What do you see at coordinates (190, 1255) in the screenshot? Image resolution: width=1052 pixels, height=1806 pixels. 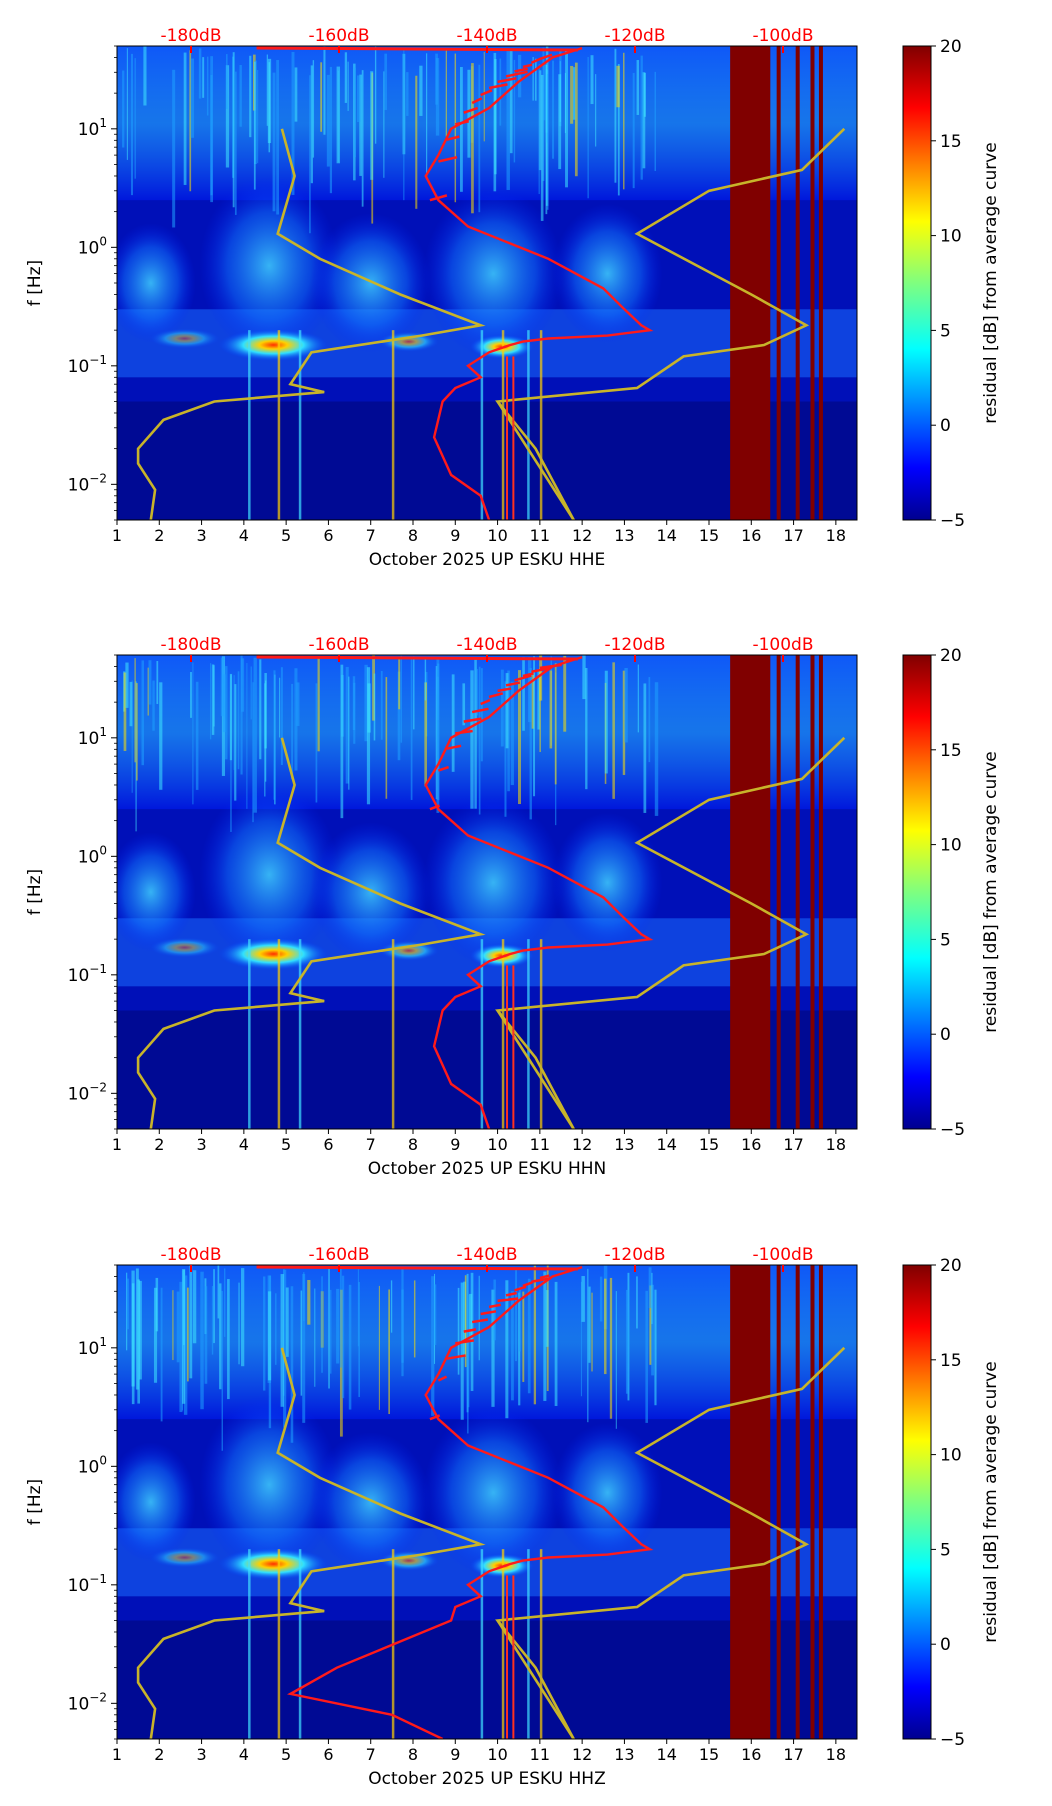 I see `top-tick-label: -180dB` at bounding box center [190, 1255].